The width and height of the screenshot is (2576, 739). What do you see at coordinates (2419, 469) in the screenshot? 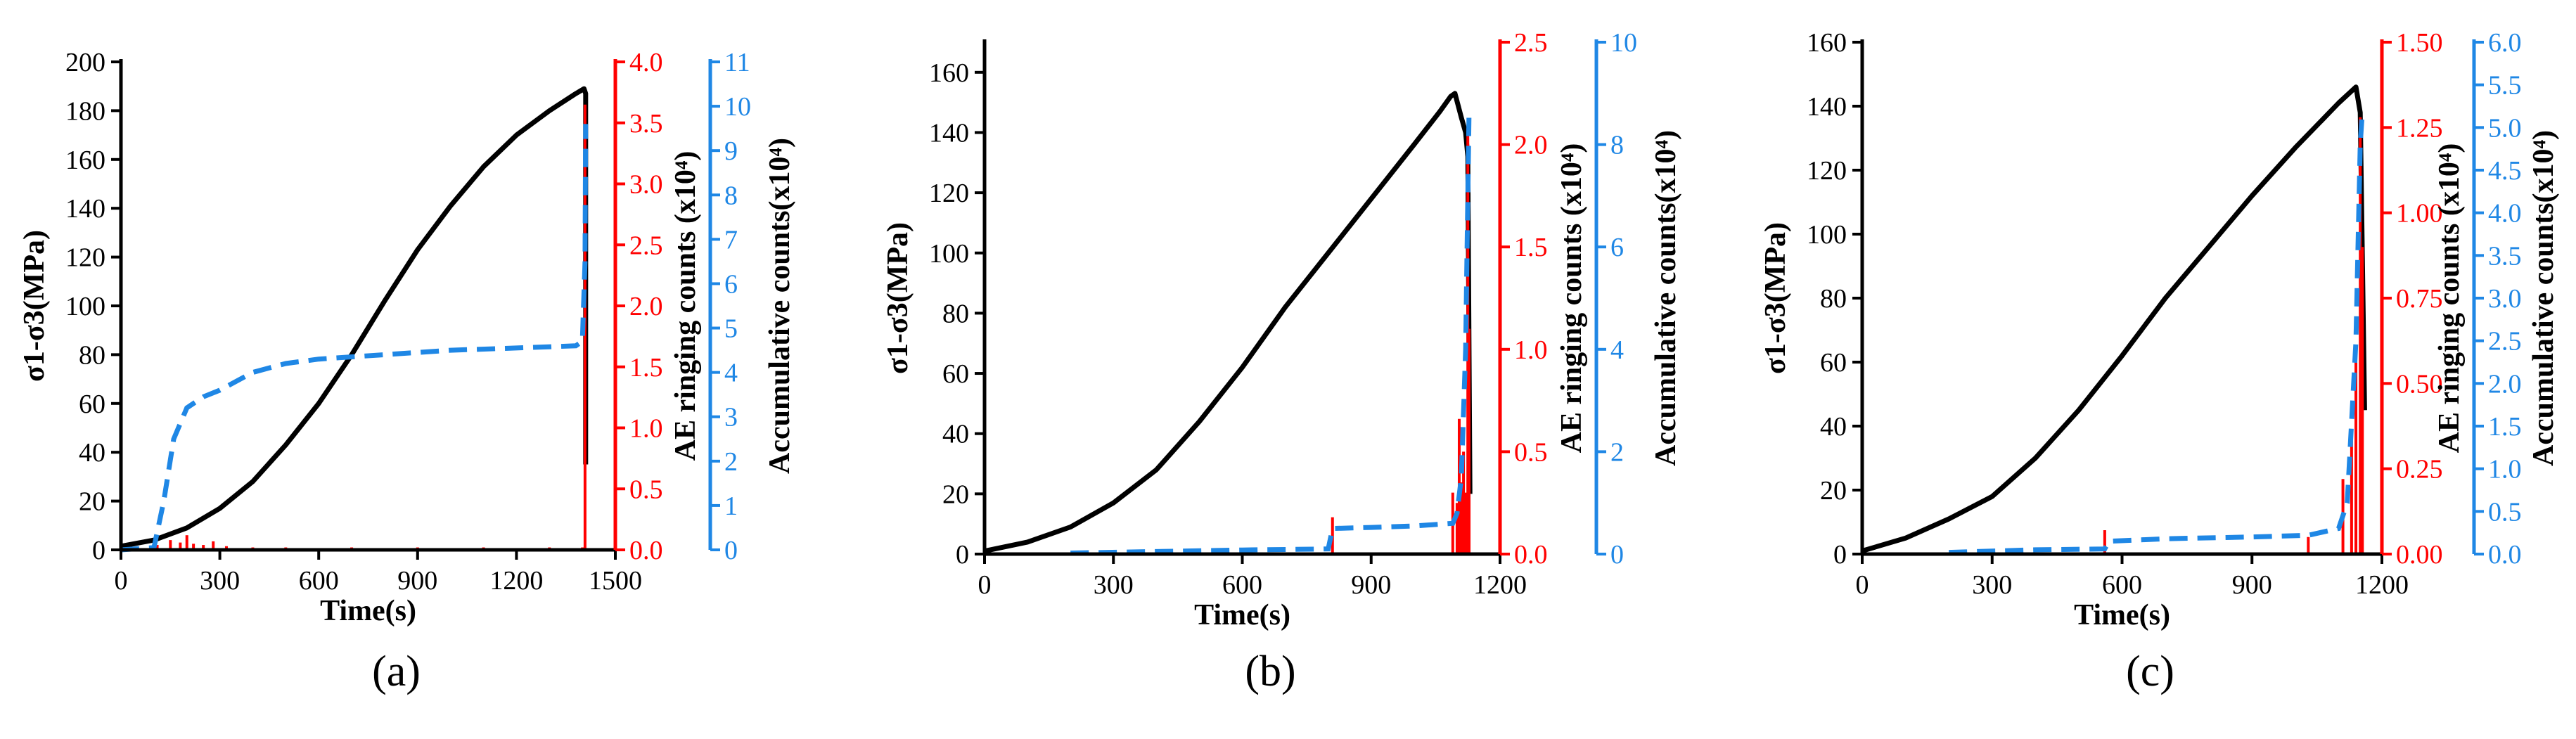
I see `y2-tick-label: 0.25` at bounding box center [2419, 469].